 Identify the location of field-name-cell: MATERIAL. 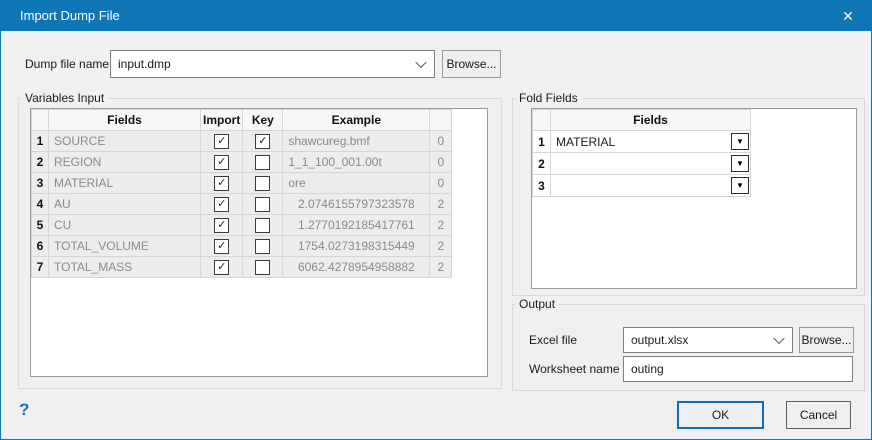
(124, 183).